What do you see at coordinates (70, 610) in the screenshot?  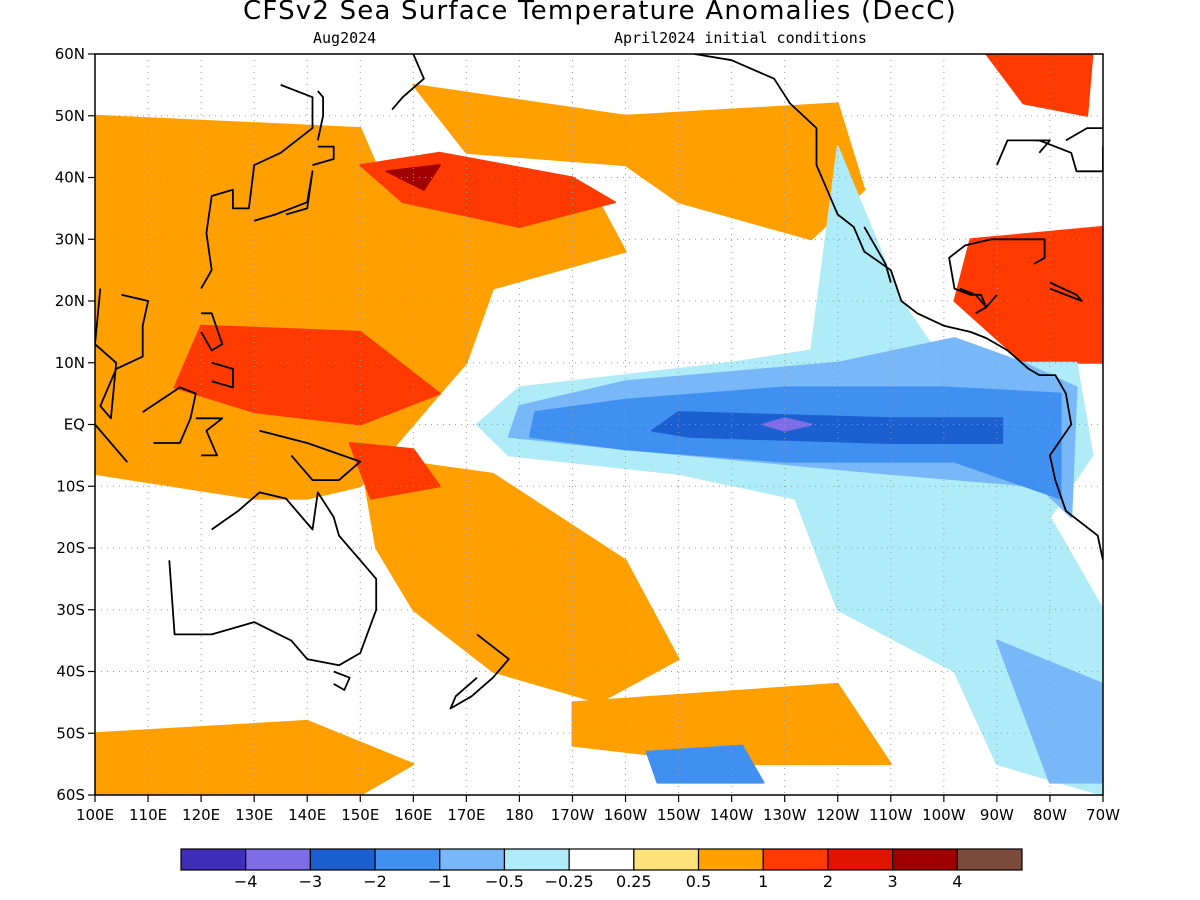 I see `lat-tick-label: 30S` at bounding box center [70, 610].